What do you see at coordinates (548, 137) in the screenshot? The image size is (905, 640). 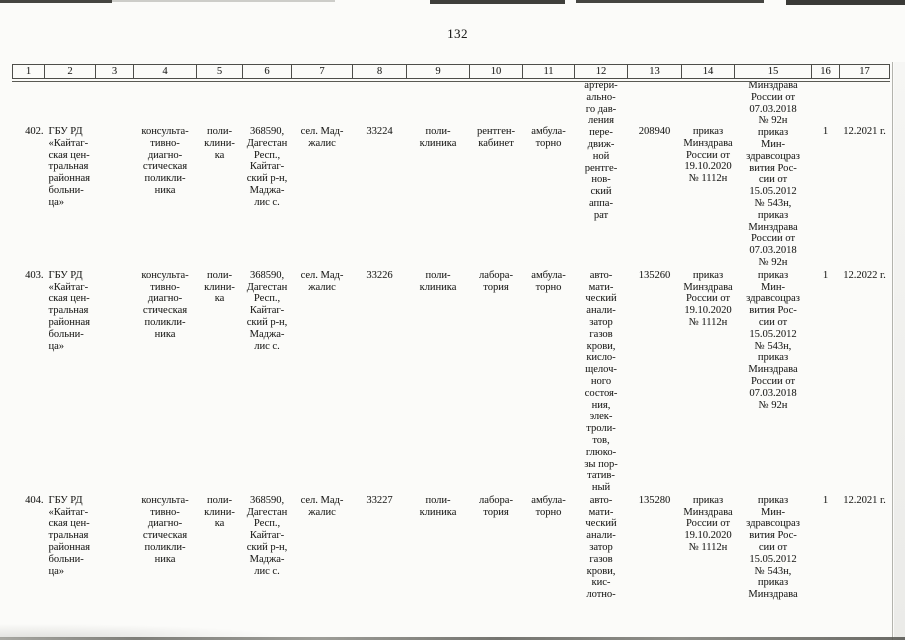 I see `row-402-col-11: амбула- торно` at bounding box center [548, 137].